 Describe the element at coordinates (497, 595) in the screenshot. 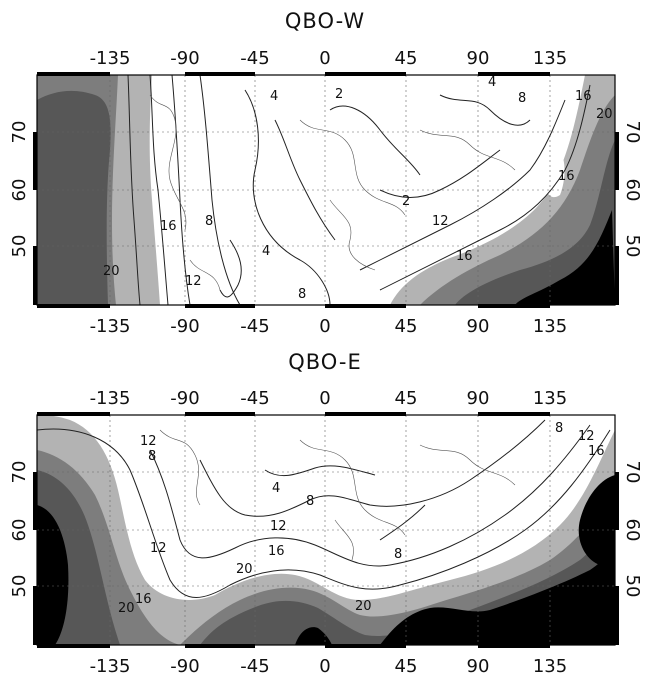

I see `shade-level4-center` at that location.